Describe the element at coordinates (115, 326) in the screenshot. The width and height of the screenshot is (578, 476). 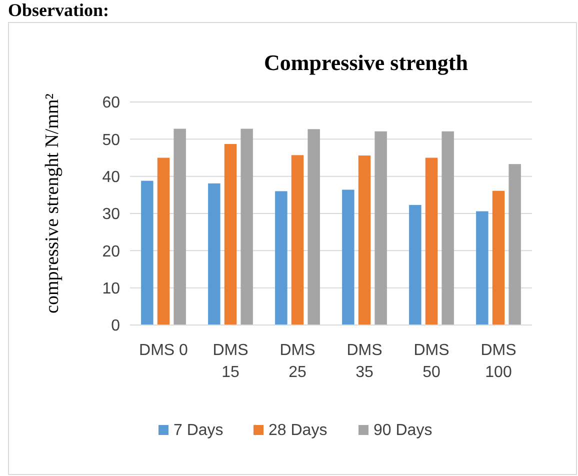
I see `y-tick-label: 0` at that location.